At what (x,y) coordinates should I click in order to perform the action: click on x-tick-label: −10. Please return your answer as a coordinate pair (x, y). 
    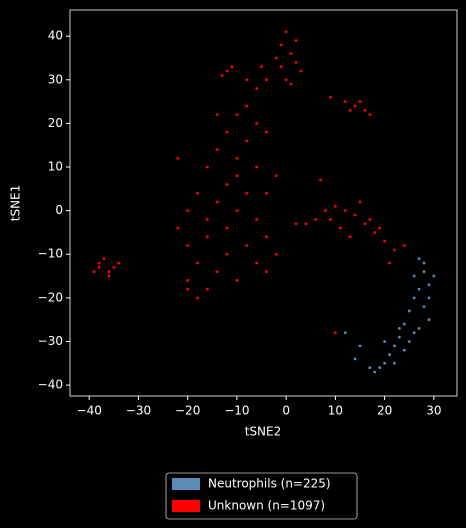
    Looking at the image, I should click on (236, 411).